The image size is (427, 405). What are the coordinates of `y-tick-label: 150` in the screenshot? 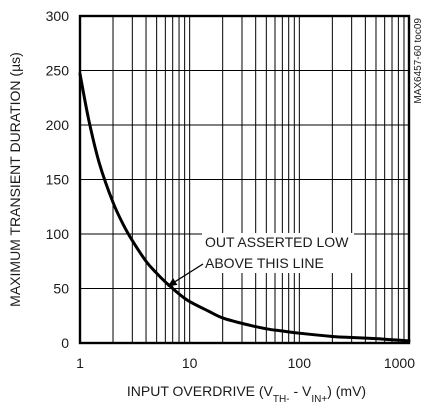 It's located at (58, 180).